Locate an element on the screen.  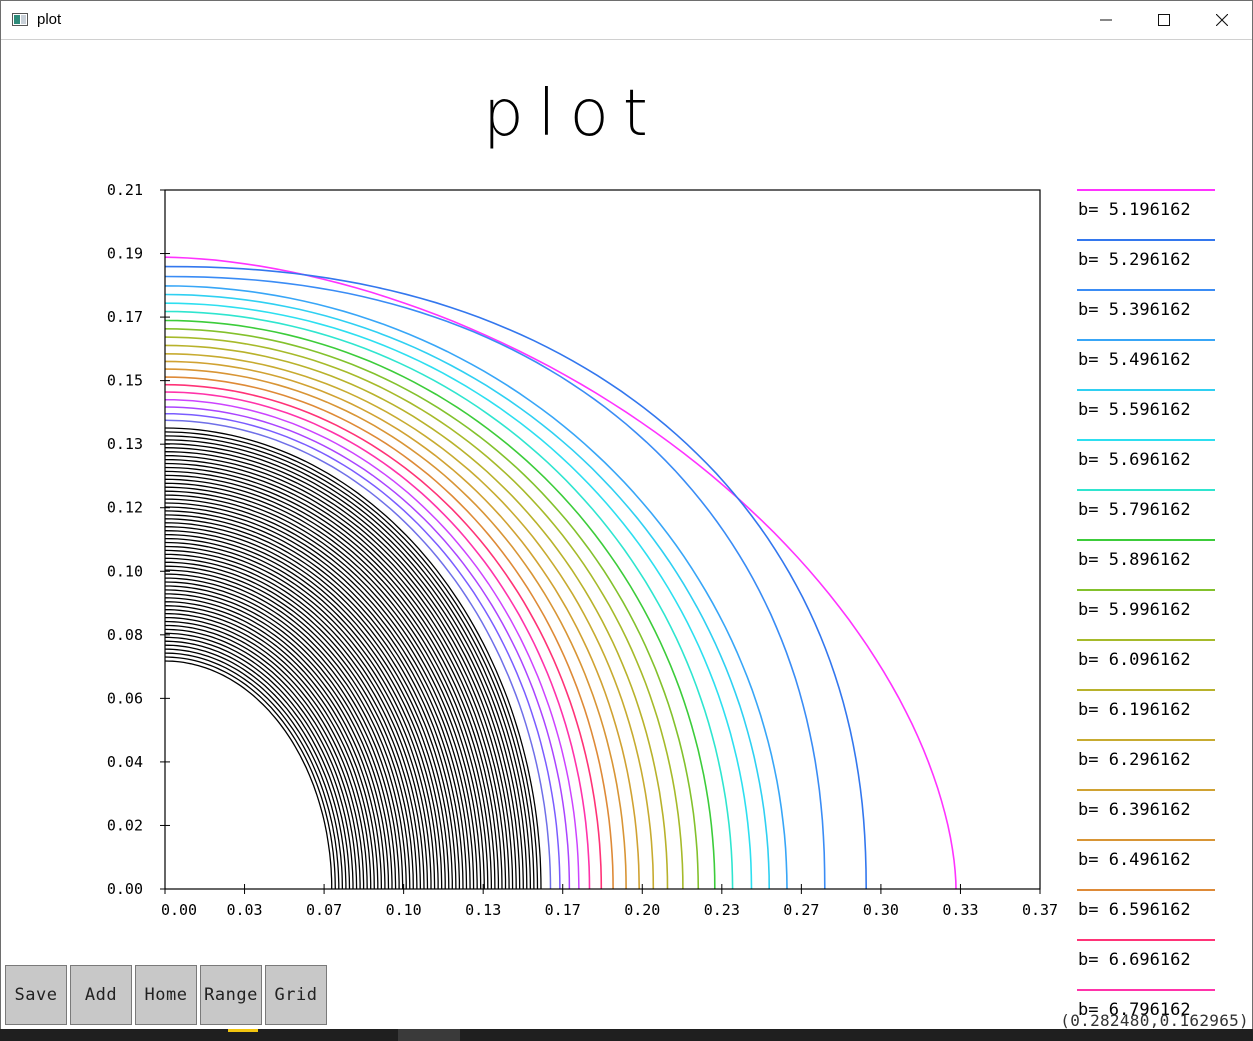
series-curve-unlabeled is located at coordinates (358, 654).